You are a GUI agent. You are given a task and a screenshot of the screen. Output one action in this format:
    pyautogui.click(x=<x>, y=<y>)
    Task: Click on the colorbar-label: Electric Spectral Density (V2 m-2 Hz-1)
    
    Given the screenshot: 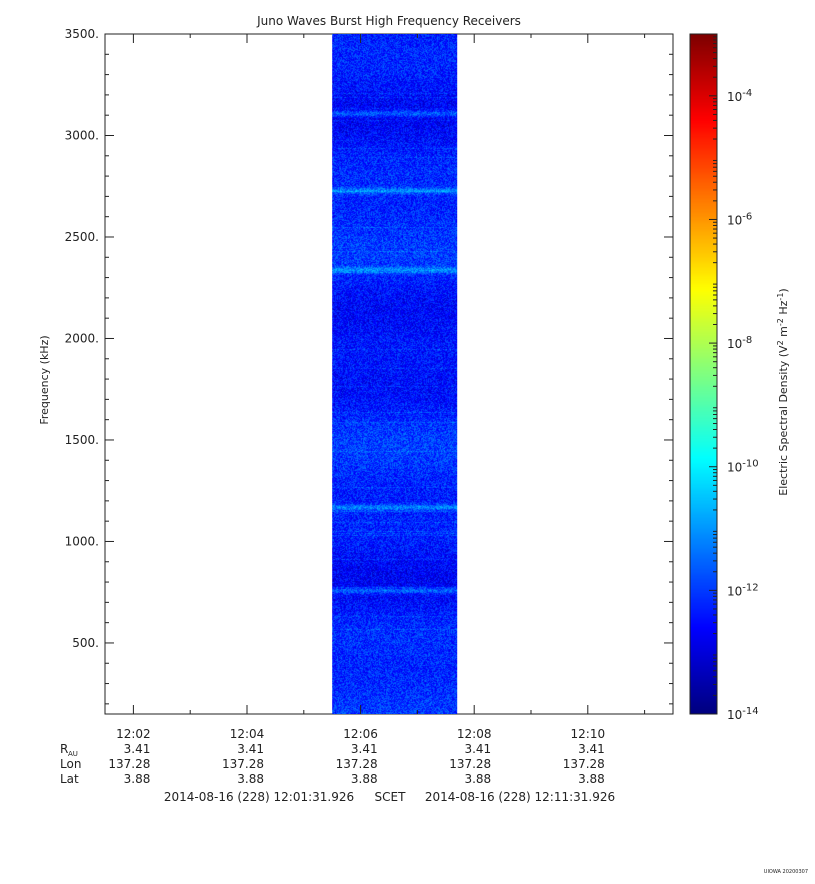 What is the action you would take?
    pyautogui.click(x=783, y=391)
    